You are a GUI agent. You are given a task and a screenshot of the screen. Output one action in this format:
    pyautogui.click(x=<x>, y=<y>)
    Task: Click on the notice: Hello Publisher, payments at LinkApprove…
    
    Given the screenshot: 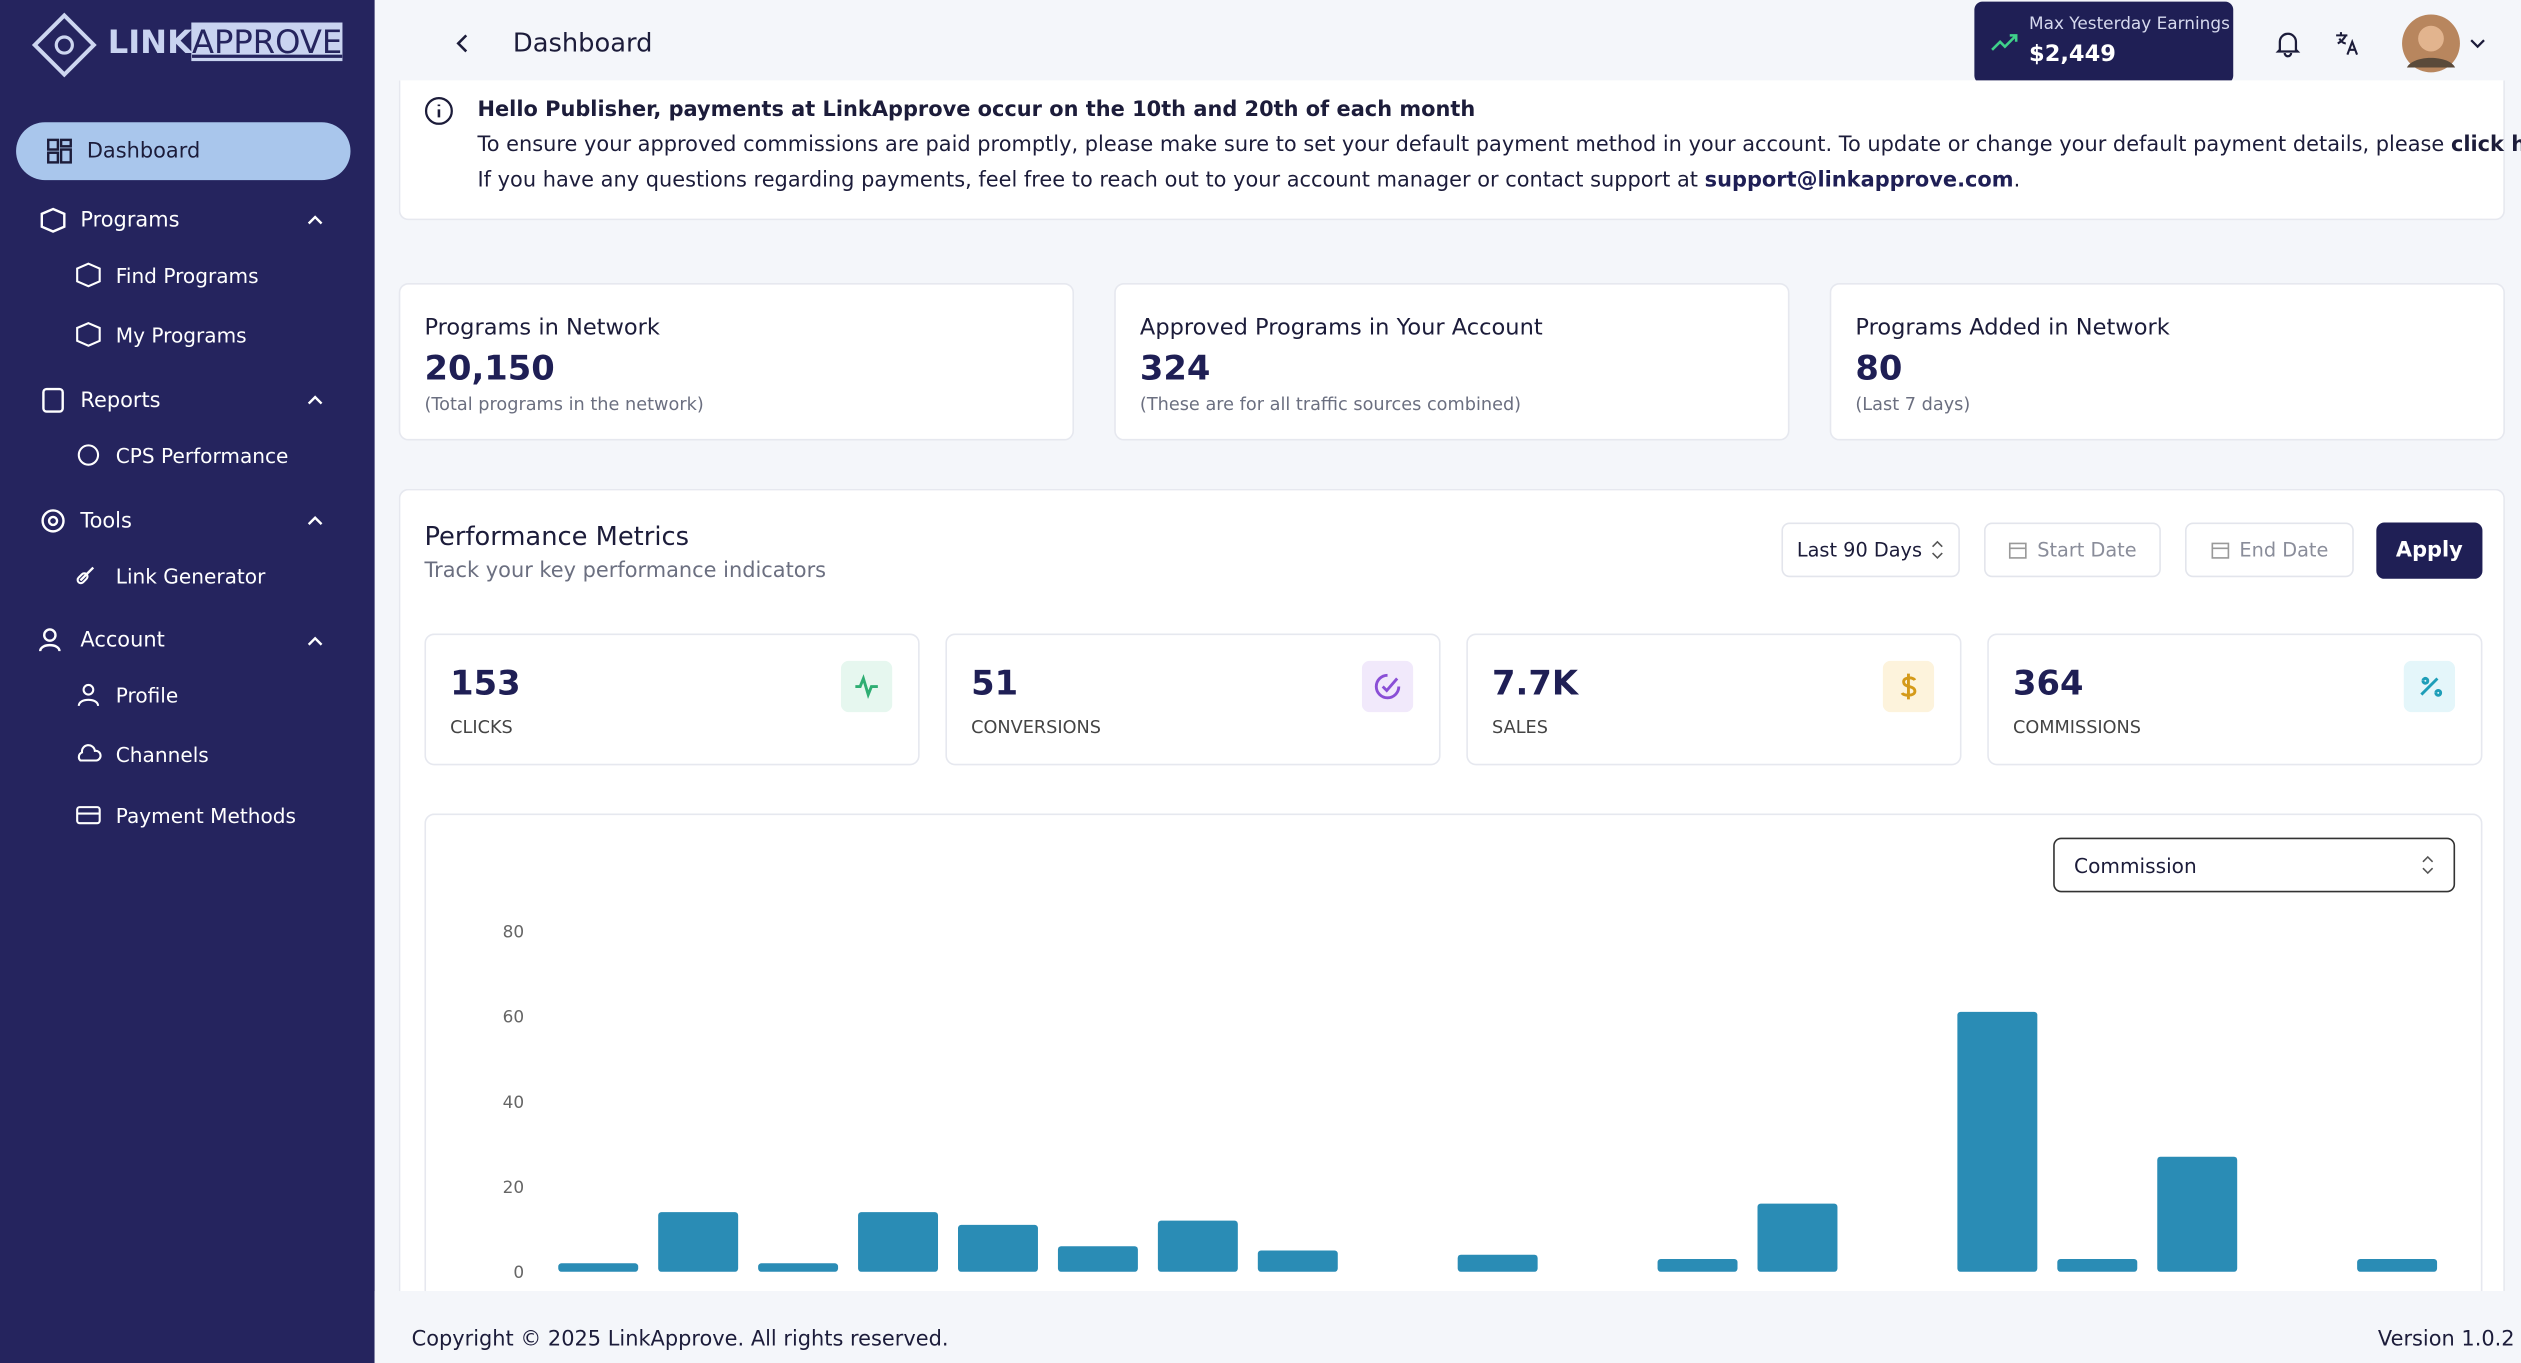 What is the action you would take?
    pyautogui.click(x=1459, y=150)
    